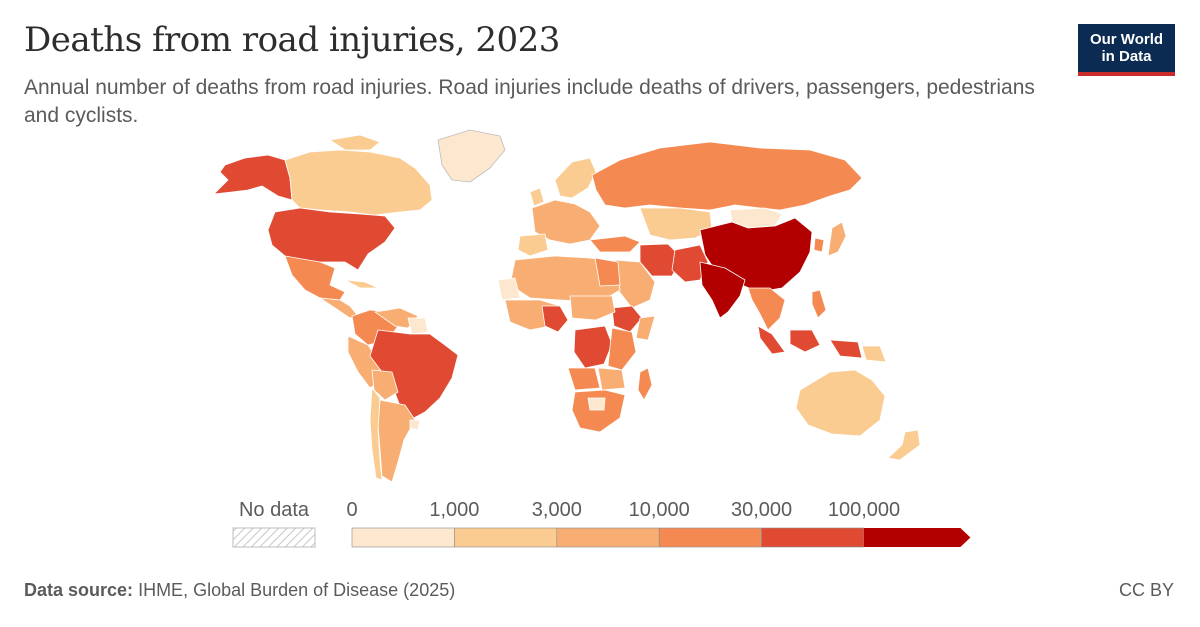  What do you see at coordinates (645, 384) in the screenshot?
I see `region-madagascar` at bounding box center [645, 384].